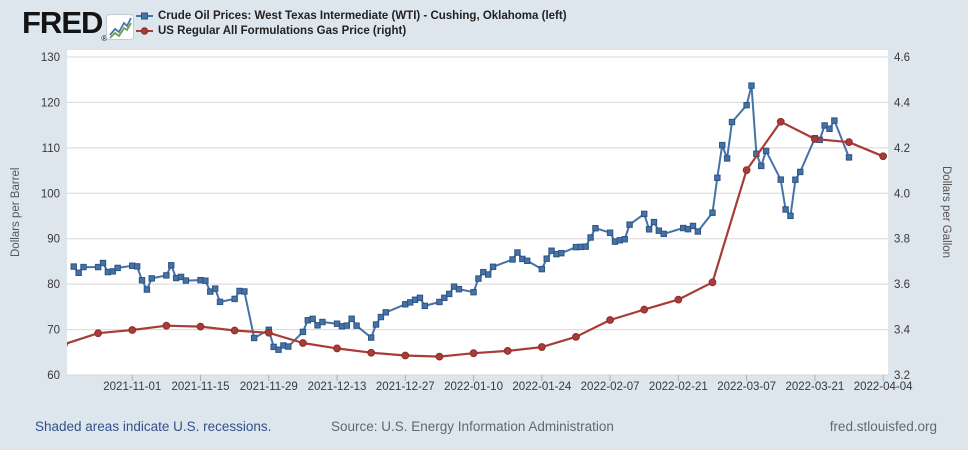 This screenshot has width=968, height=450. I want to click on svg-text: 2022-03-07, so click(746, 387).